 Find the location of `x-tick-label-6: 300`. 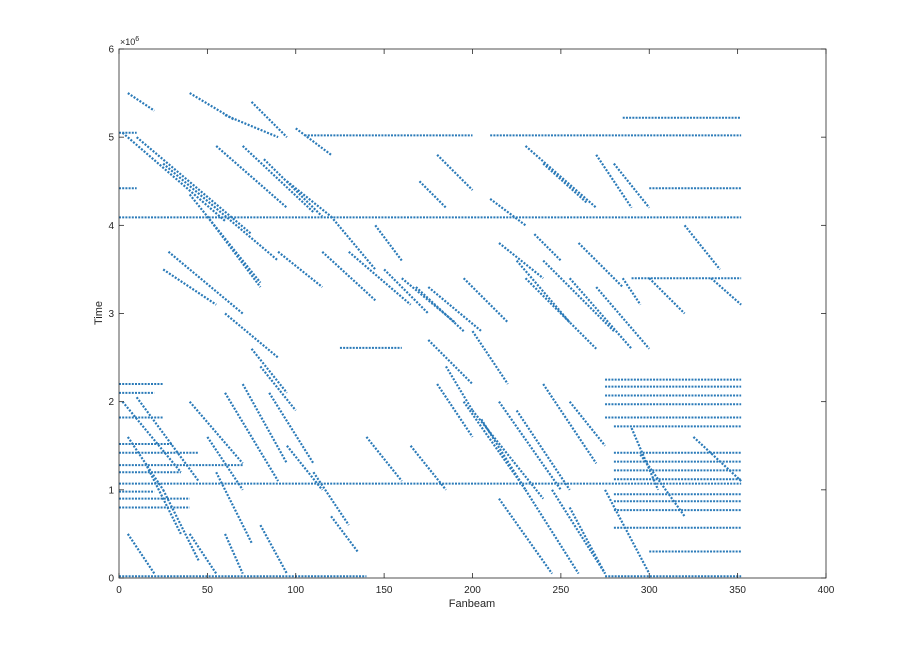

x-tick-label-6: 300 is located at coordinates (649, 590).